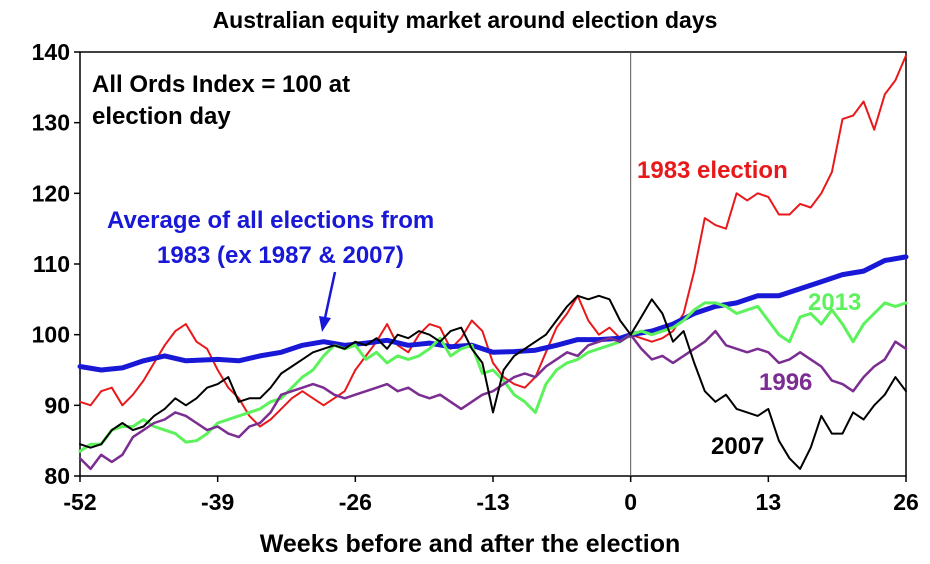 The height and width of the screenshot is (564, 930). What do you see at coordinates (161, 116) in the screenshot?
I see `chart-note-line-2: election day` at bounding box center [161, 116].